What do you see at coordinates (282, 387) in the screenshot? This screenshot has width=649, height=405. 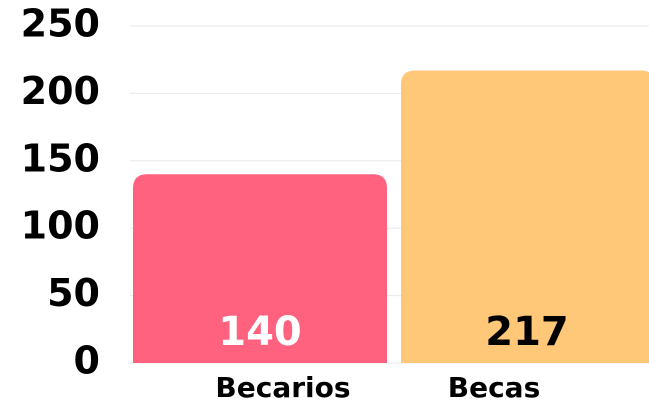 I see `x-tick-label: Becarios` at bounding box center [282, 387].